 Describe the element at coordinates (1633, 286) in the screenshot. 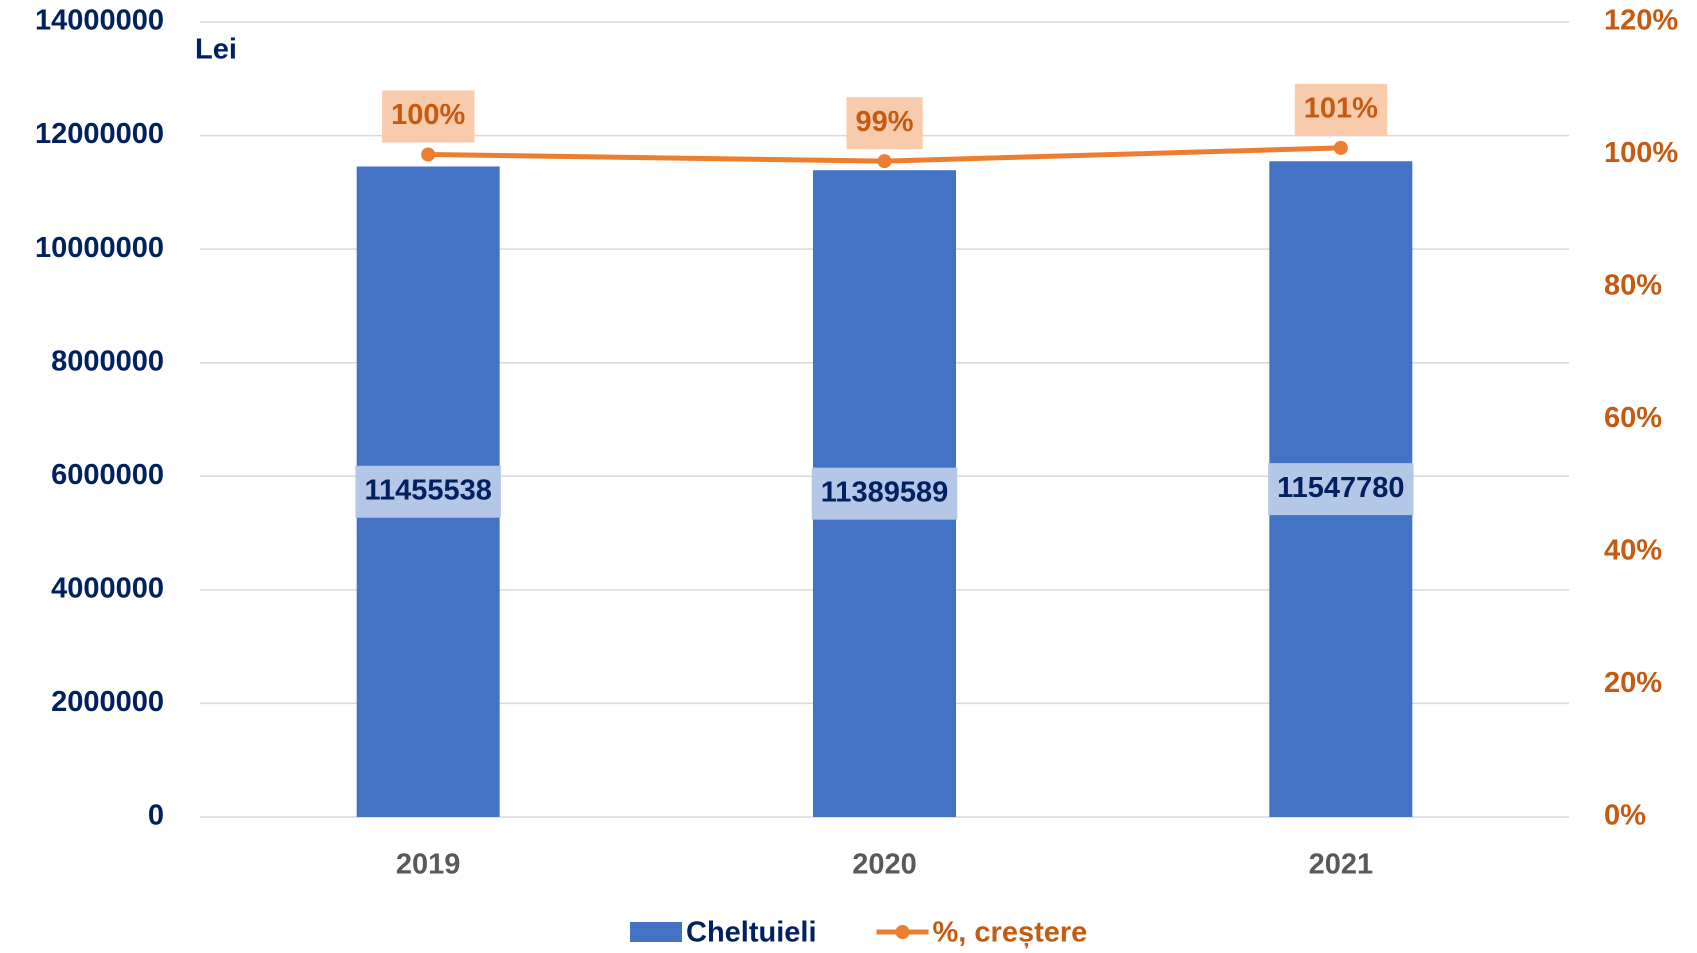

I see `y2-tick-label: 80%` at that location.